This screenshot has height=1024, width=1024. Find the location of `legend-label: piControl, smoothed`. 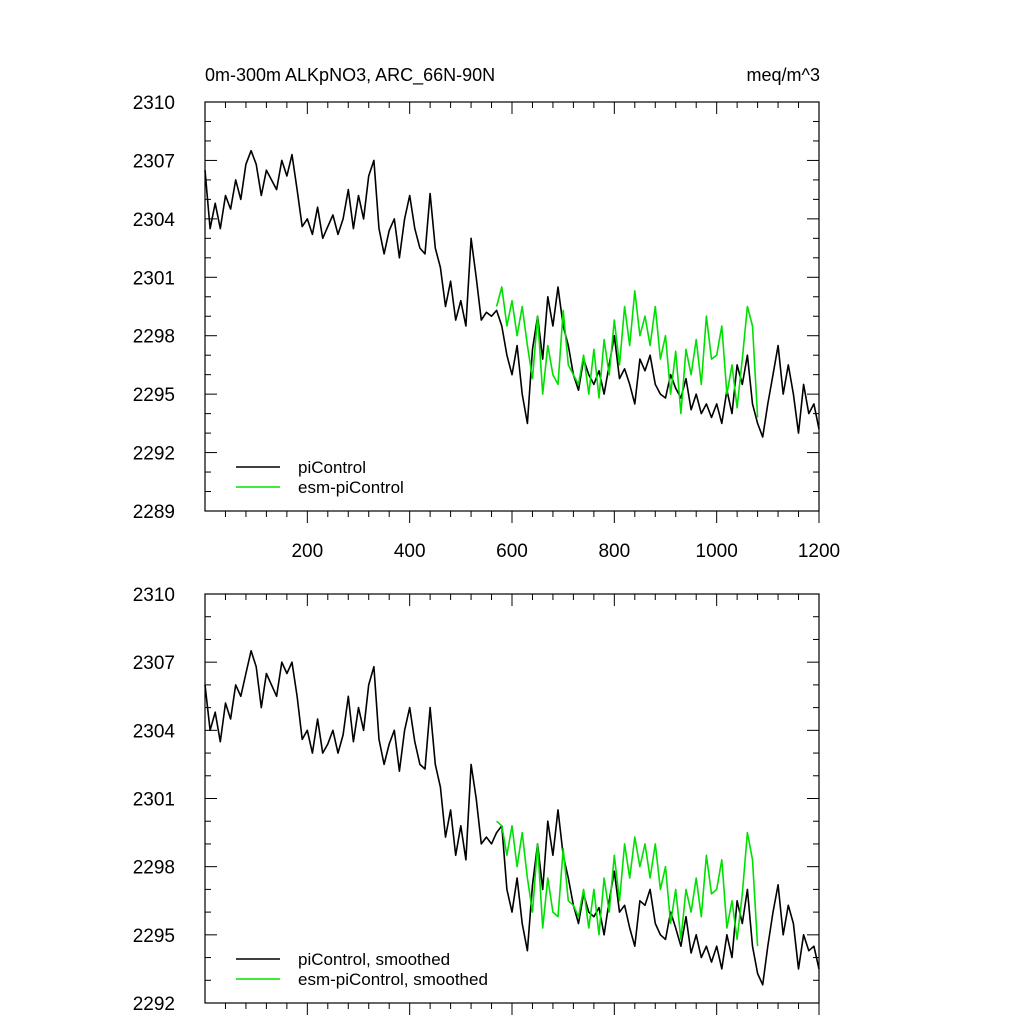

legend-label: piControl, smoothed is located at coordinates (374, 959).